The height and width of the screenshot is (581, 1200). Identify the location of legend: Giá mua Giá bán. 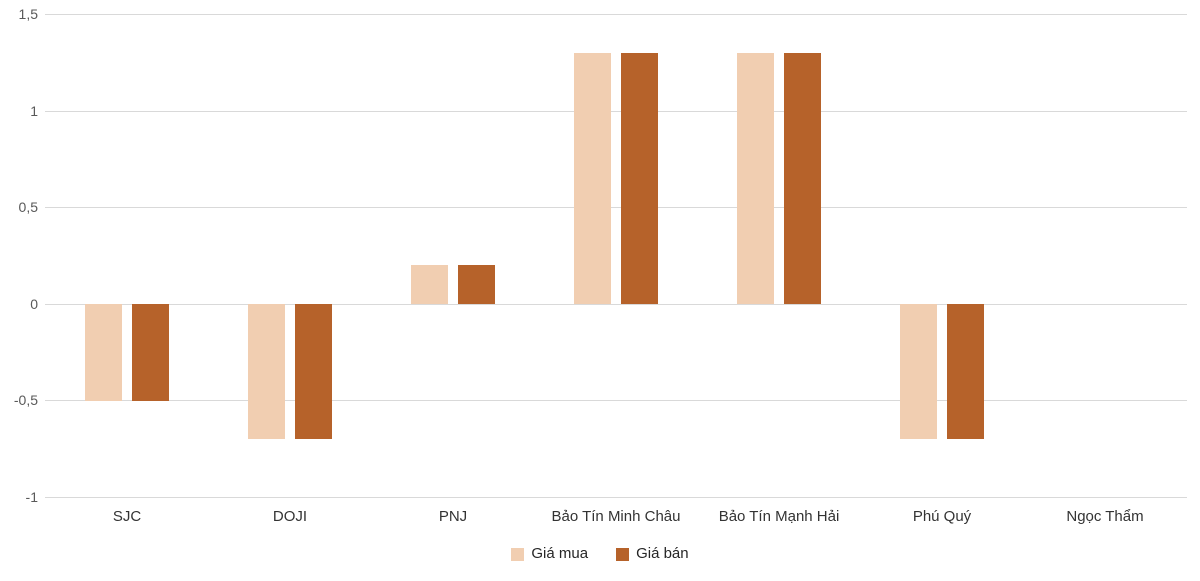
(600, 554).